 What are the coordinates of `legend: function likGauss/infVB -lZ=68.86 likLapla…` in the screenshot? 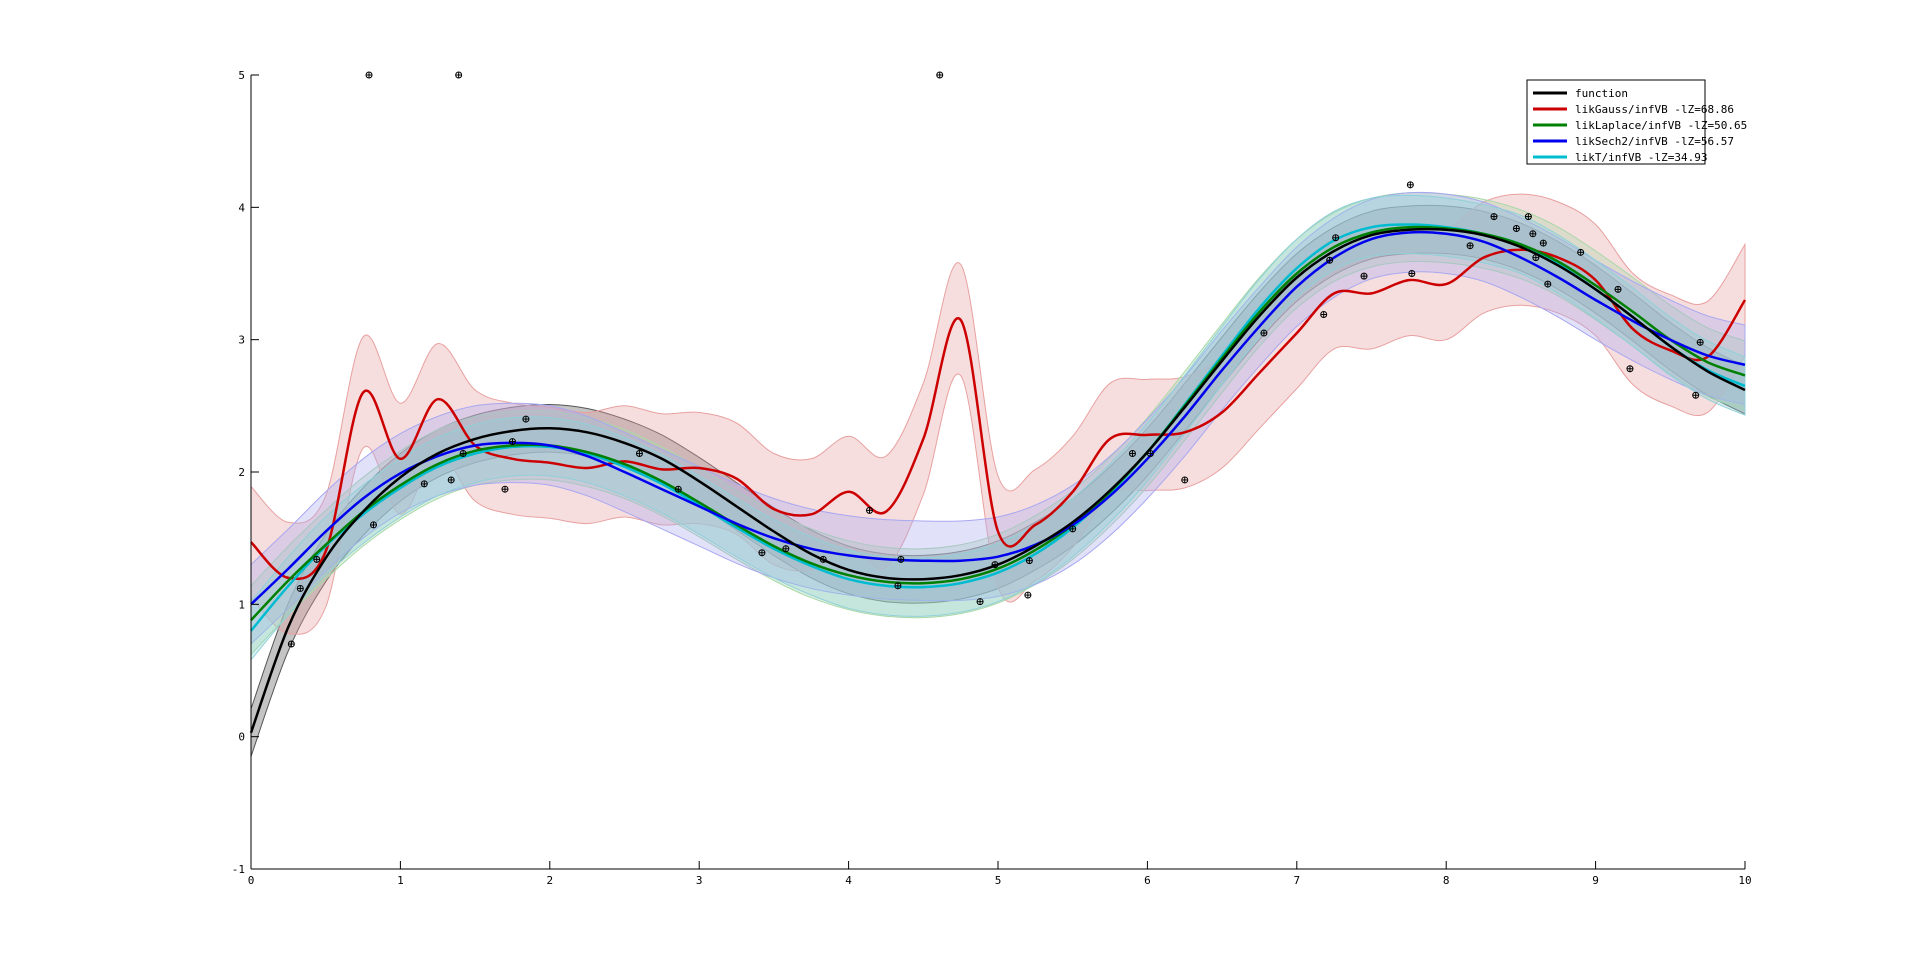 It's located at (1636, 122).